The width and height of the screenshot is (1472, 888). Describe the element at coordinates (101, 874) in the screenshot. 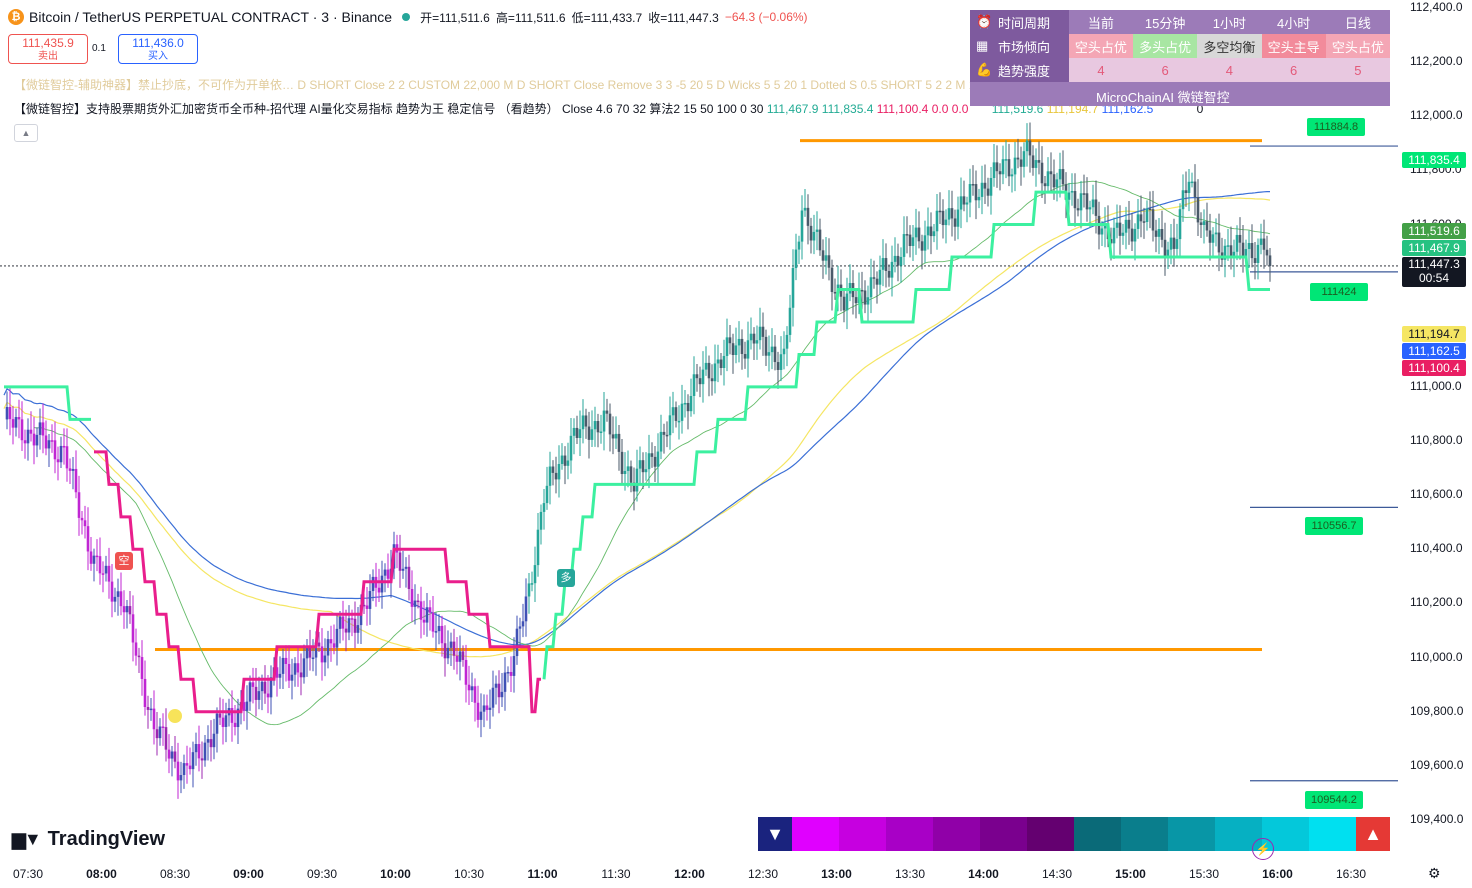

I see `time-tick-label: 08:00` at that location.